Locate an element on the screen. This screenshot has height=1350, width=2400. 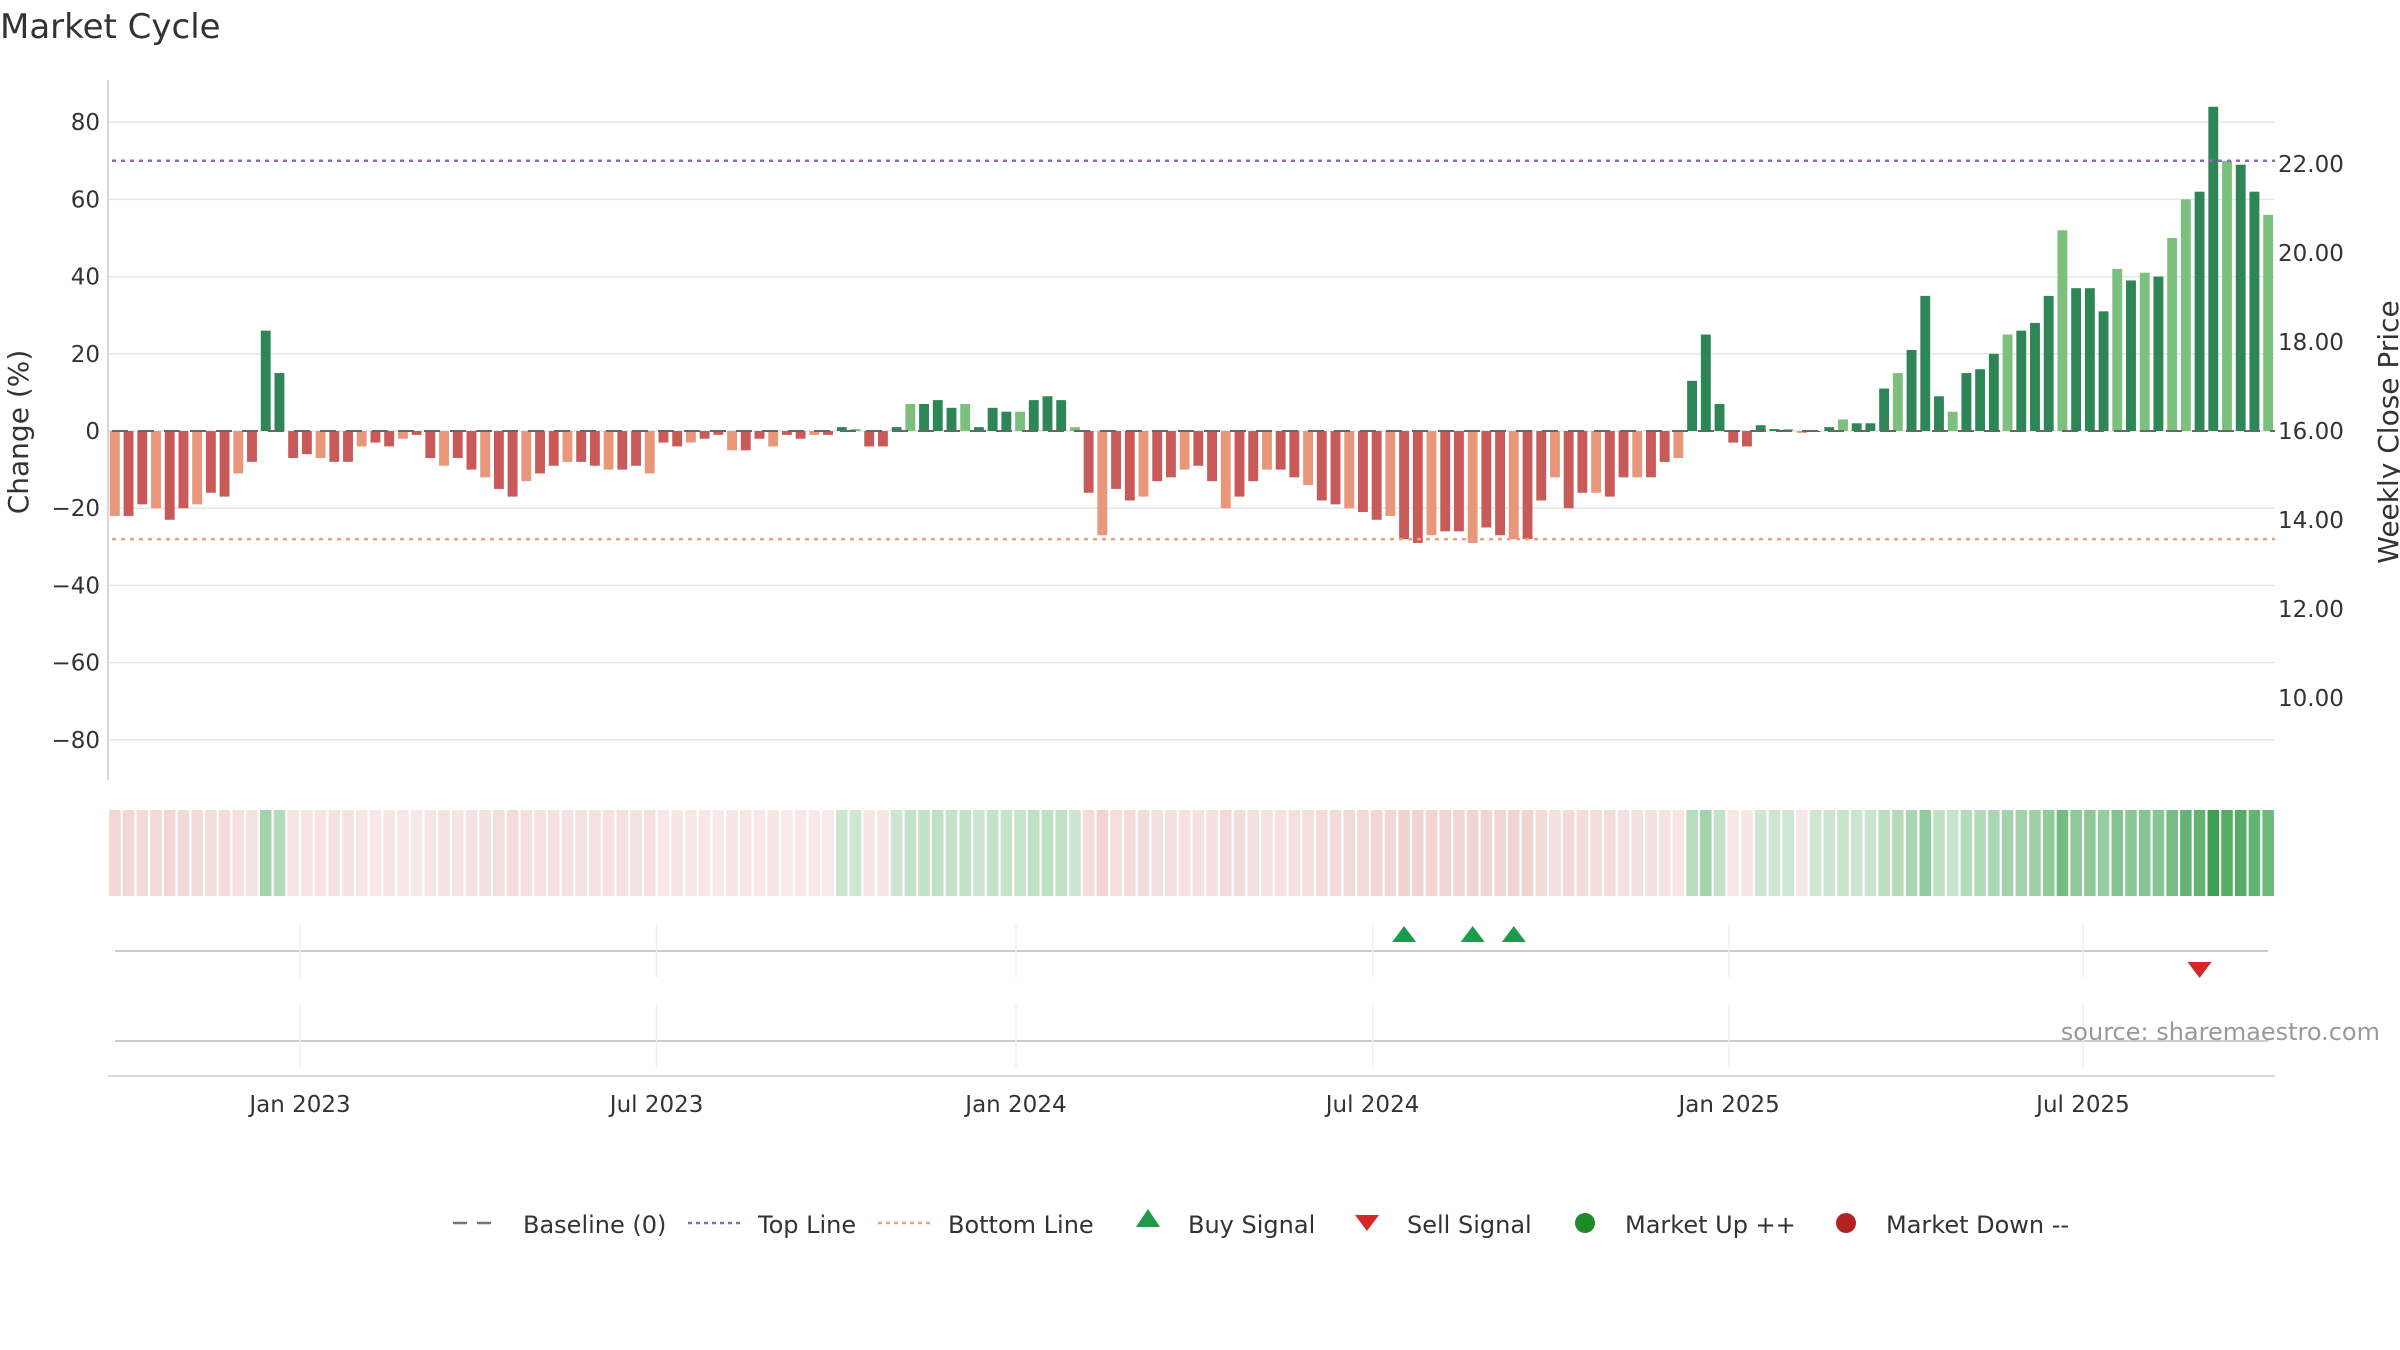
y-tick-label: 0 is located at coordinates (92, 432).